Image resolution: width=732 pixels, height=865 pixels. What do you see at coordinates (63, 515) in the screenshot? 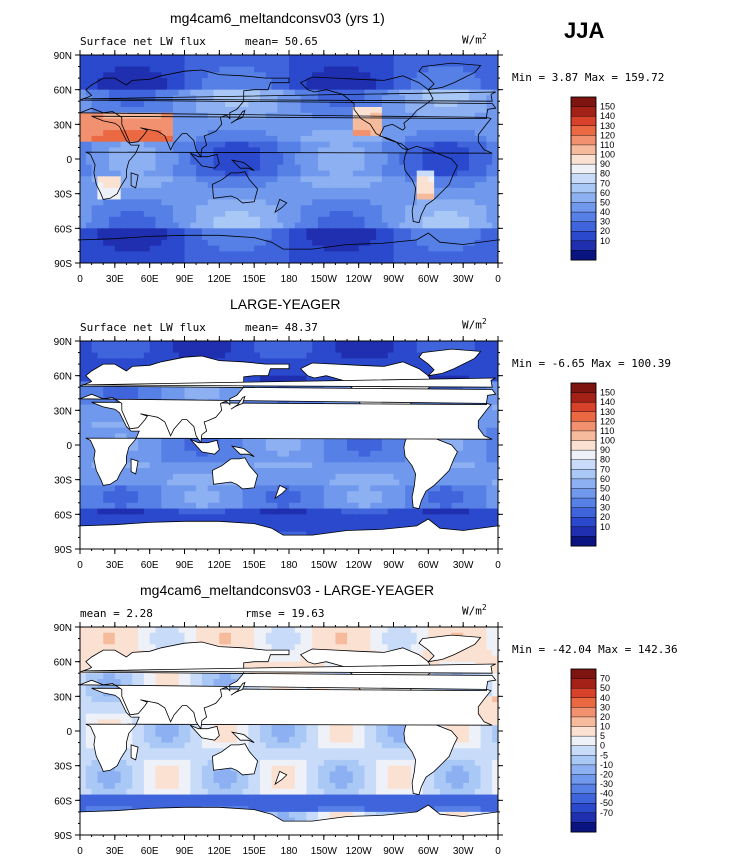
I see `lat-label: 60S` at bounding box center [63, 515].